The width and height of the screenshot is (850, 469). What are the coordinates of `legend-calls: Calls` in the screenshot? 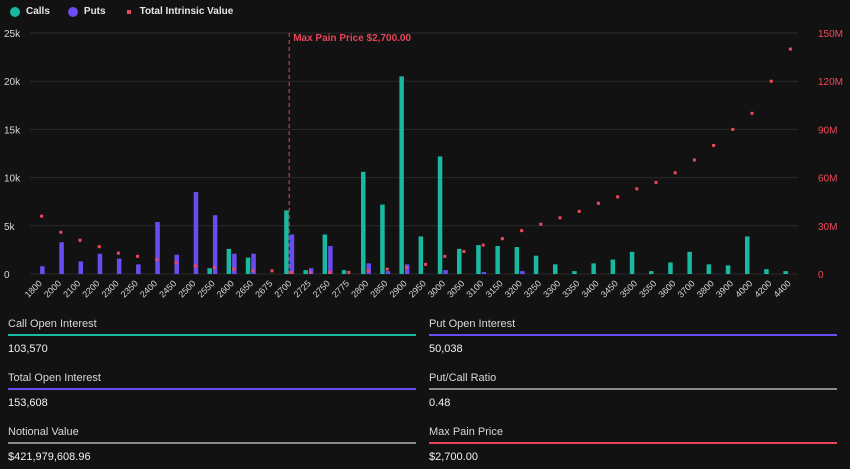 It's located at (30, 11).